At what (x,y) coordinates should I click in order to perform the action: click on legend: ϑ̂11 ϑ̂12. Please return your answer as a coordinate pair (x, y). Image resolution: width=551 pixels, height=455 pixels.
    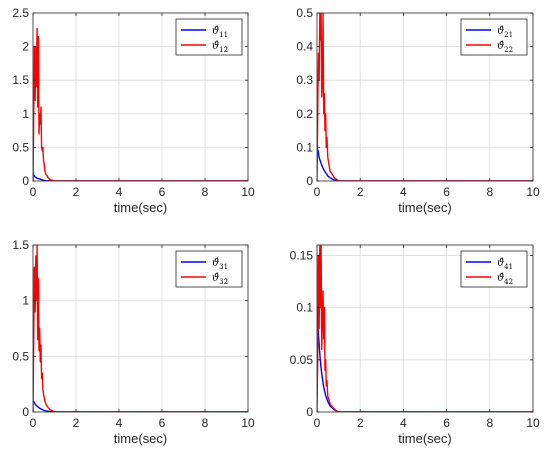
    Looking at the image, I should click on (209, 37).